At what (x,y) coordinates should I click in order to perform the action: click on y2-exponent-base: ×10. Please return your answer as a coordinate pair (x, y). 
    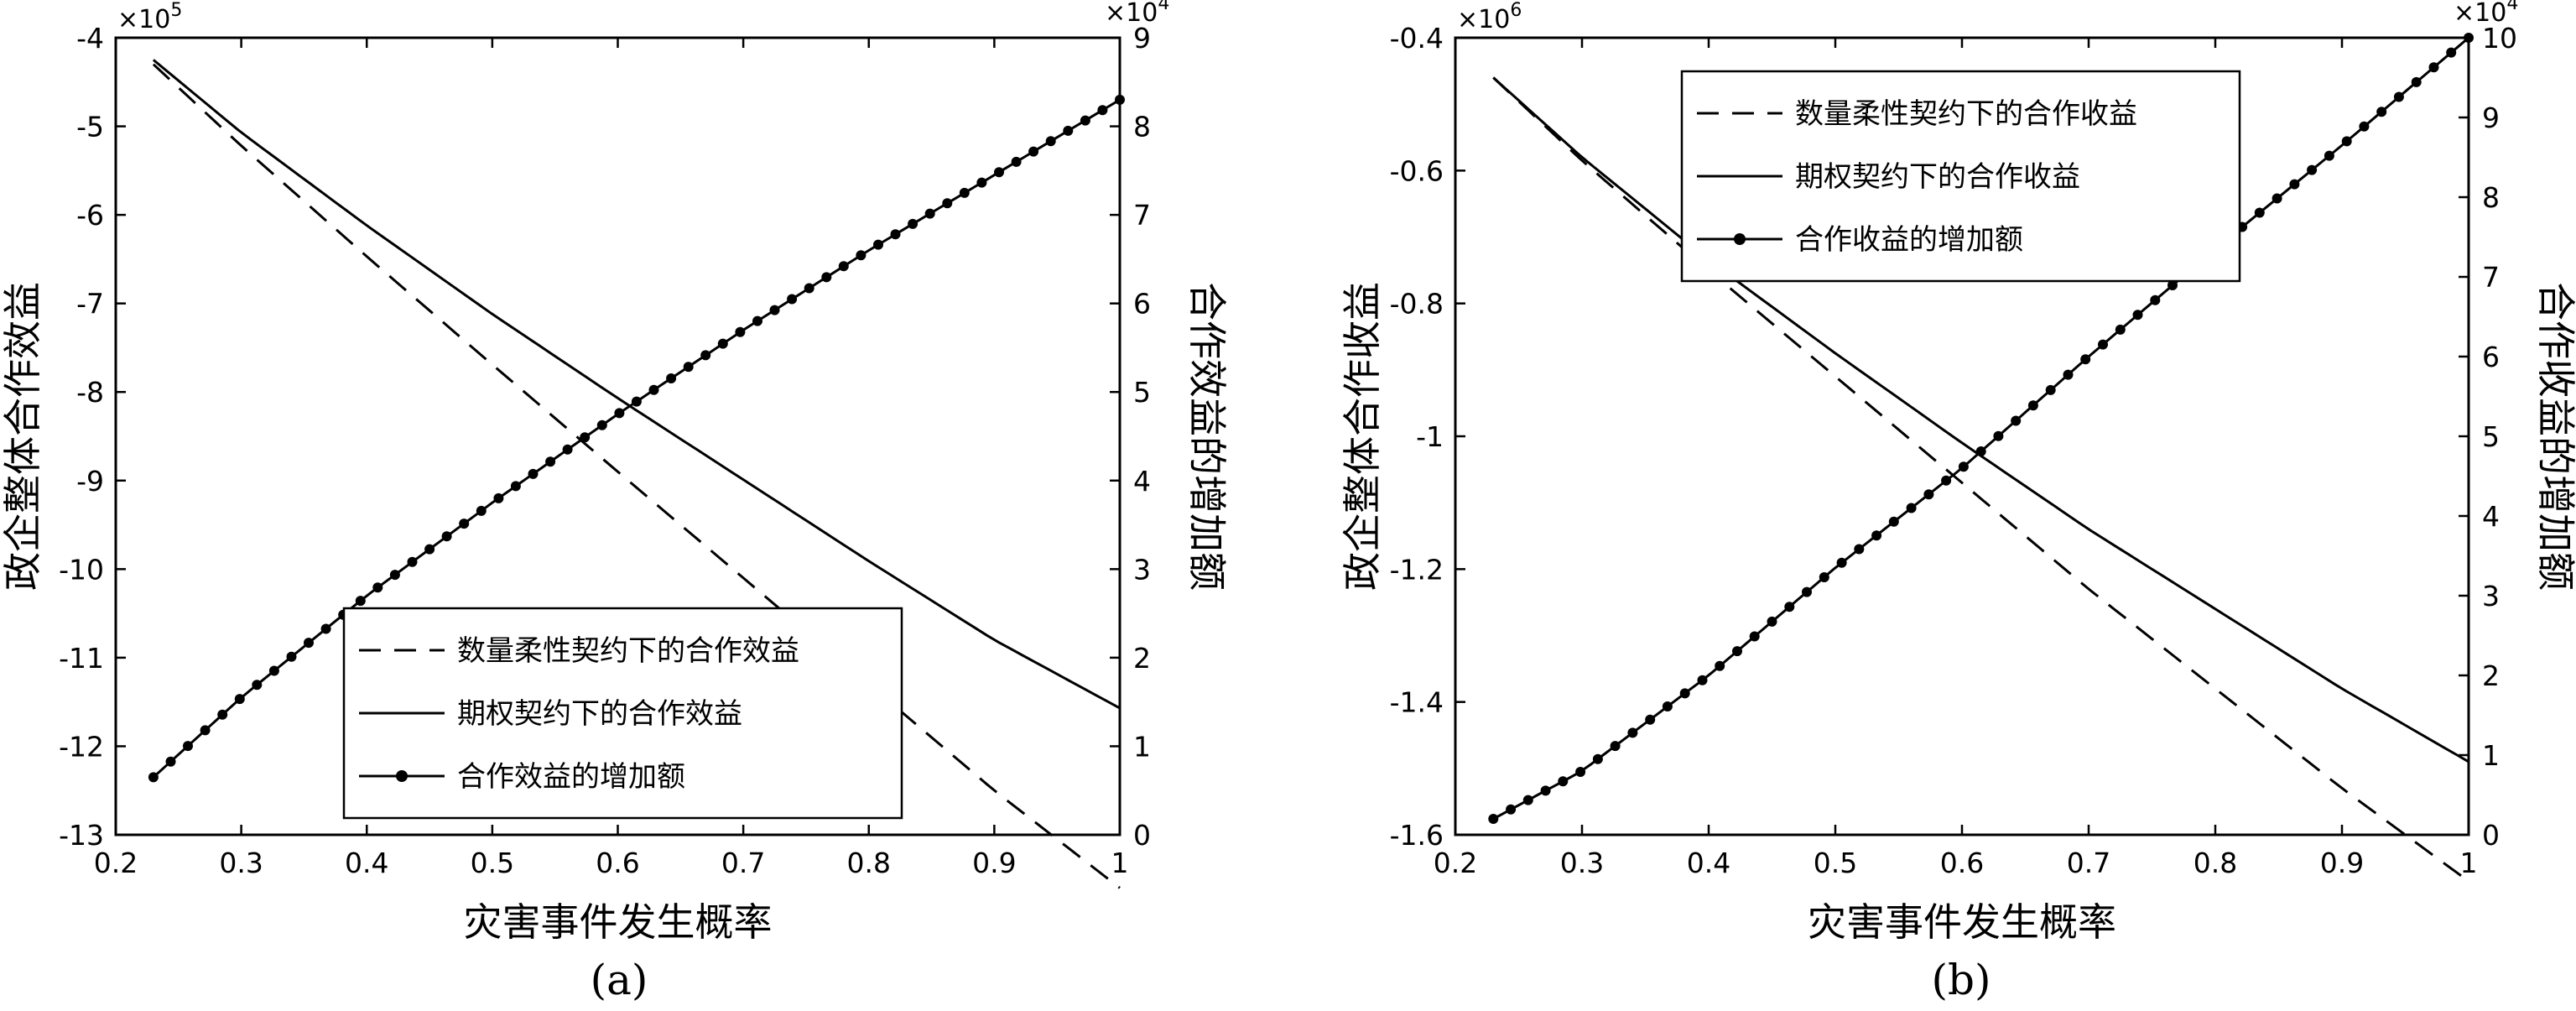
    Looking at the image, I should click on (2480, 14).